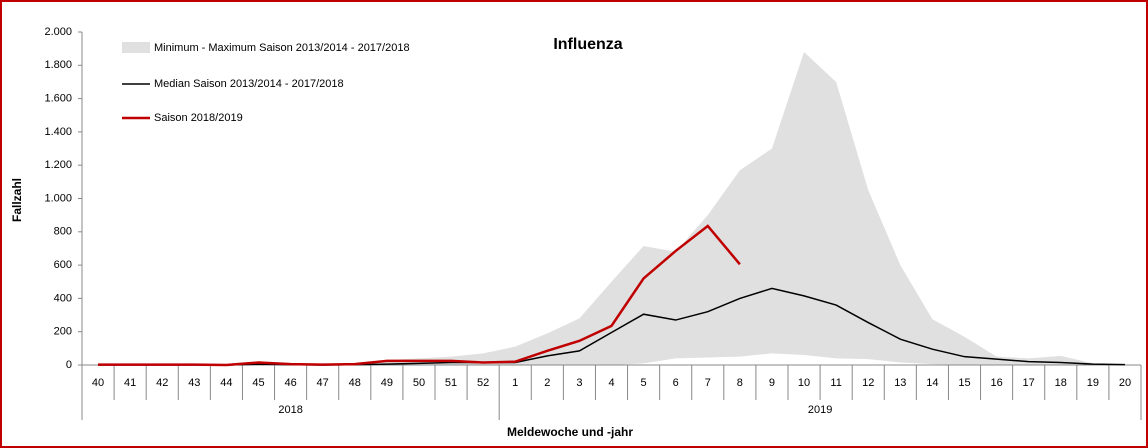 The height and width of the screenshot is (448, 1148). I want to click on y-tick-label: 200, so click(63, 332).